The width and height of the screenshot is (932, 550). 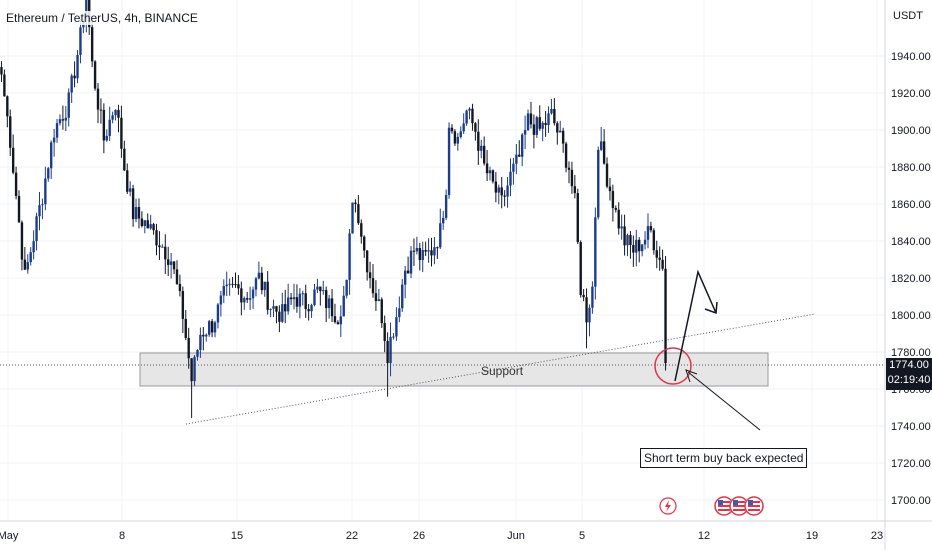 I want to click on us-flag-icon, so click(x=754, y=506).